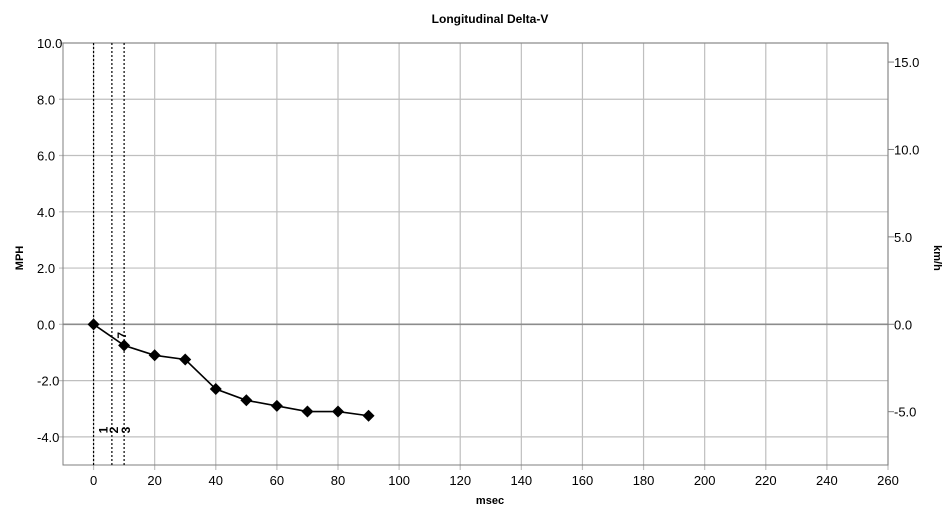 Image resolution: width=945 pixels, height=508 pixels. What do you see at coordinates (490, 19) in the screenshot?
I see `chart-title: Longitudinal Delta-V` at bounding box center [490, 19].